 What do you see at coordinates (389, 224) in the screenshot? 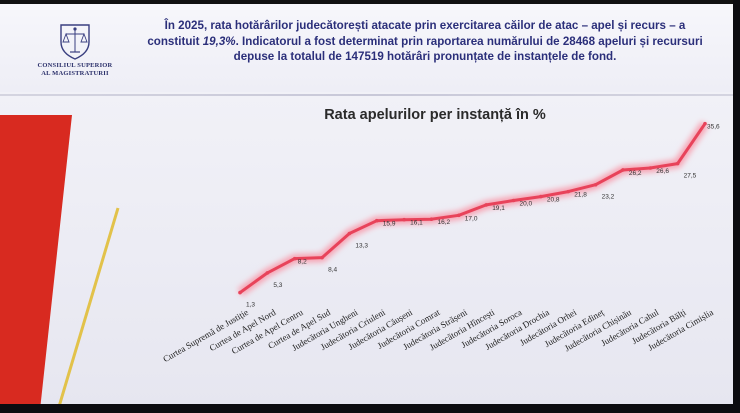
I see `data-label: 15,9` at bounding box center [389, 224].